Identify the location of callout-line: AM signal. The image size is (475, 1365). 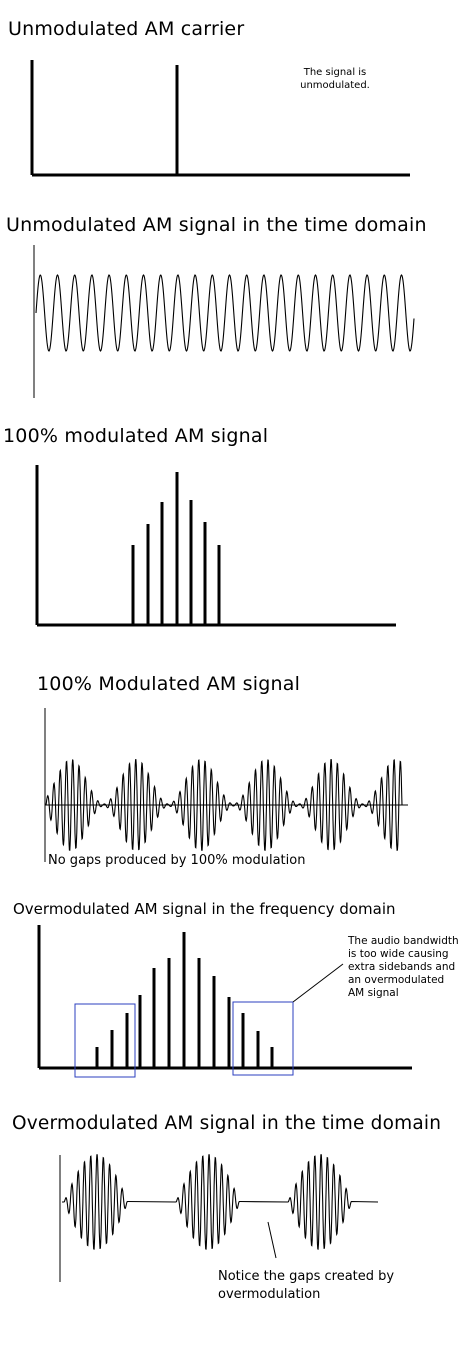
(373, 993).